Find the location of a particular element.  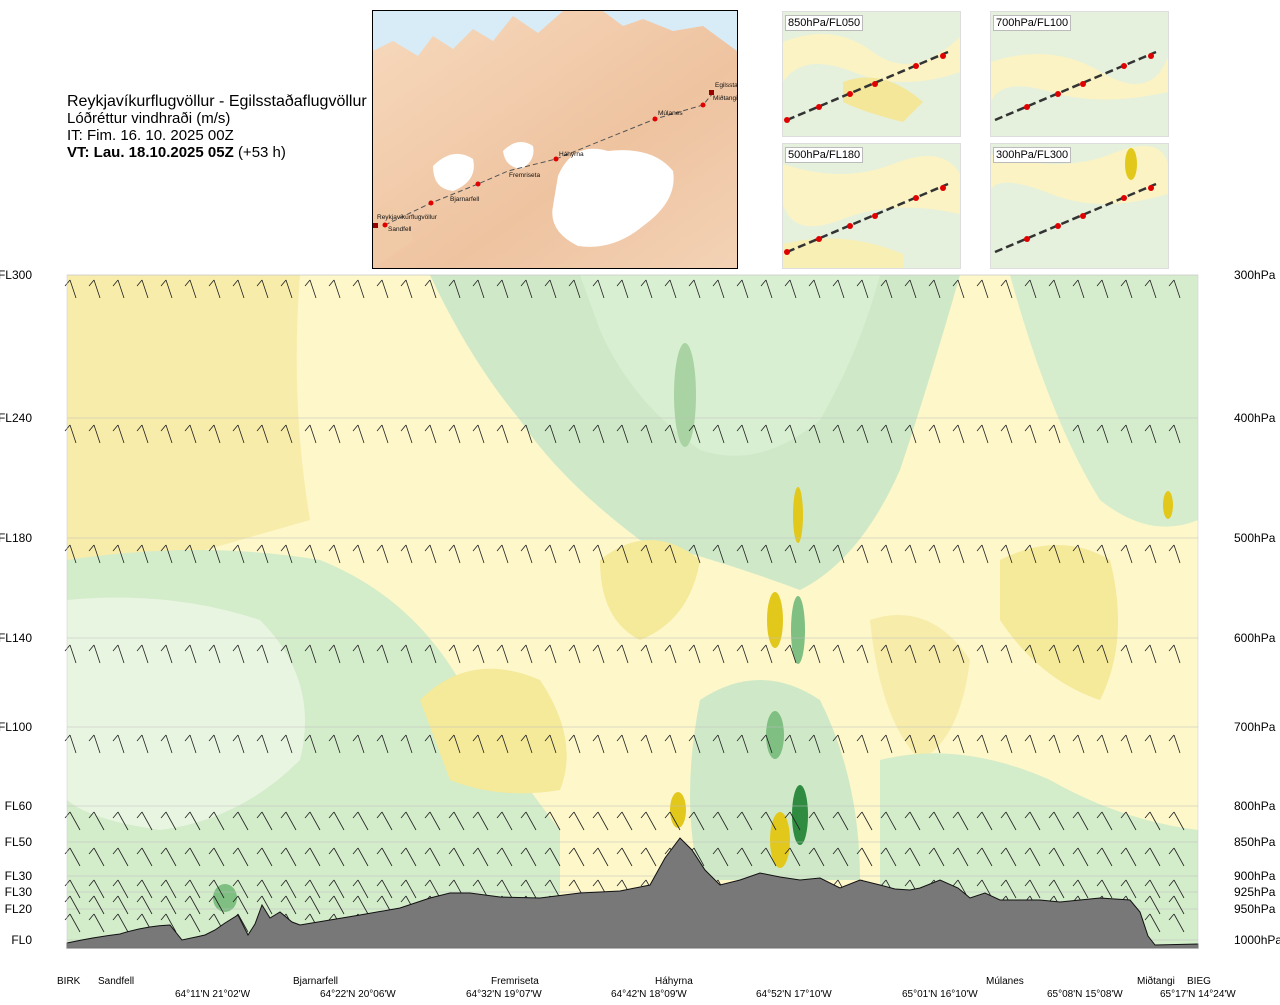

flight-level-label: FL20 is located at coordinates (19, 909).